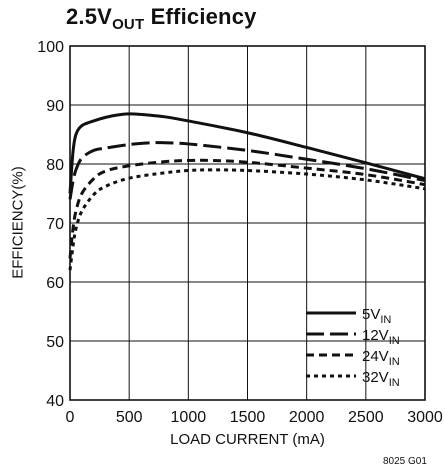 Image resolution: width=445 pixels, height=472 pixels. I want to click on y-axis-label: EFFICIENCY(%), so click(18, 222).